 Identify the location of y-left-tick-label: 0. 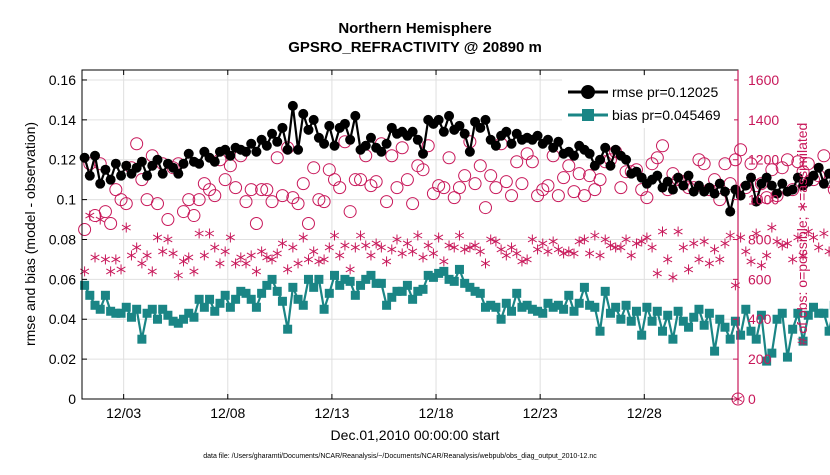
(72, 399).